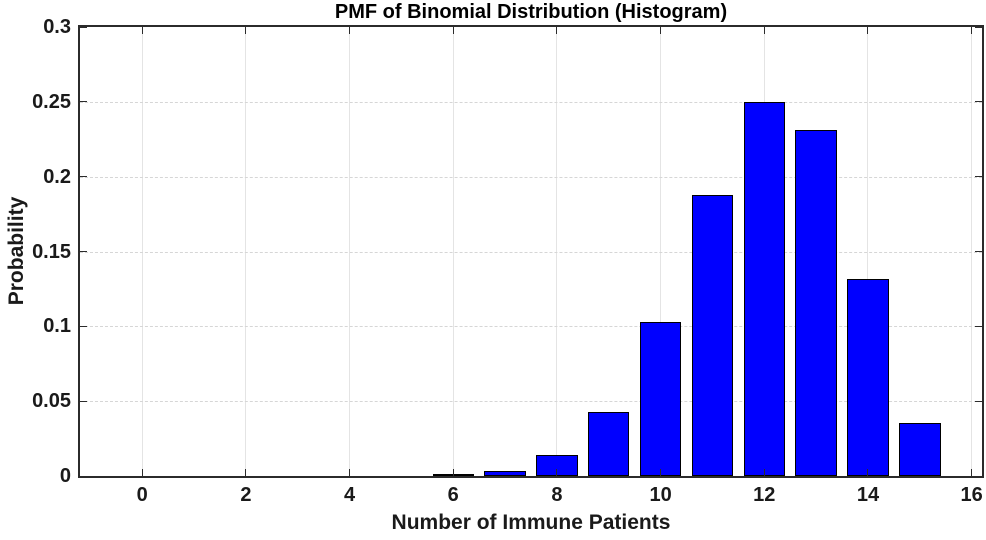 The width and height of the screenshot is (986, 540). Describe the element at coordinates (57, 27) in the screenshot. I see `y-tick-label: 0.3` at that location.